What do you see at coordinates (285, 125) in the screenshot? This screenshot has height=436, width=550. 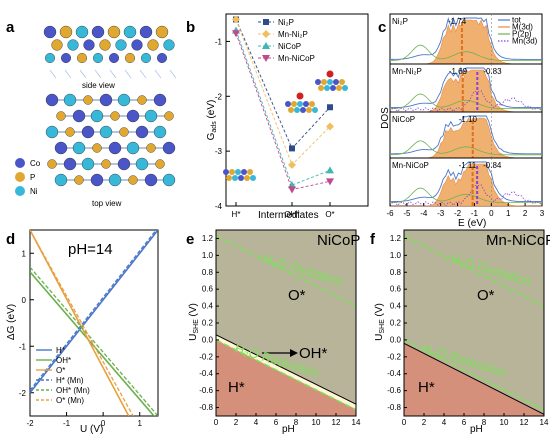 I see `panel-b-adsorbate-sketches` at bounding box center [285, 125].